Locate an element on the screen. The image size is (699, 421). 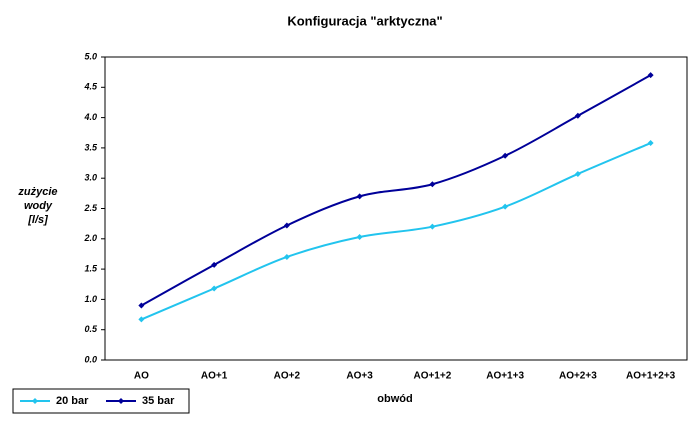
x-tick-label: AO+1+2+3 is located at coordinates (651, 376).